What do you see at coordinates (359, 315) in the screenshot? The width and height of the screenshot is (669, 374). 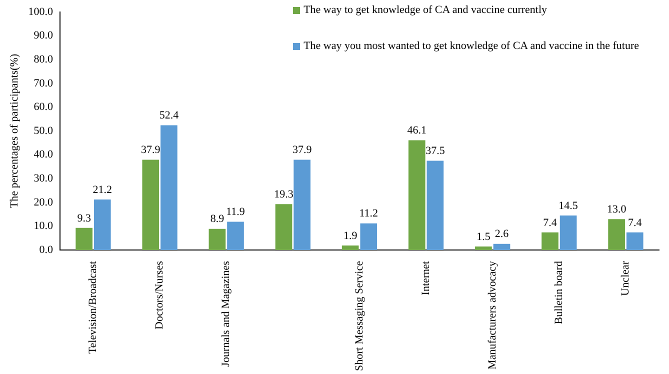 I see `x-tick-label: Short Messaging Service` at bounding box center [359, 315].